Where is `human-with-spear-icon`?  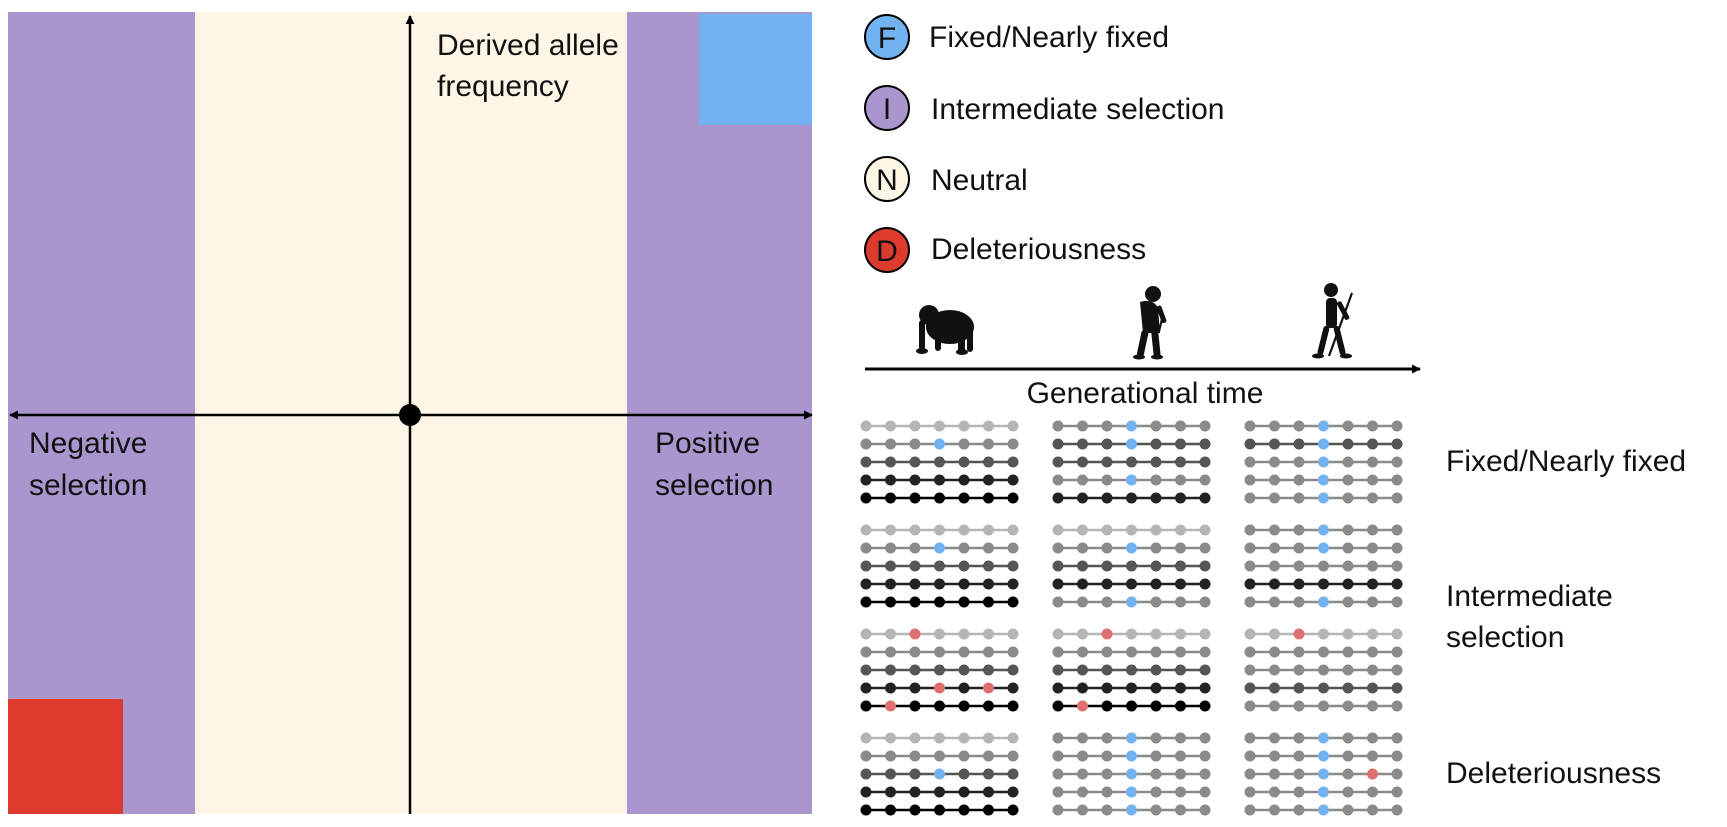
human-with-spear-icon is located at coordinates (1333, 321).